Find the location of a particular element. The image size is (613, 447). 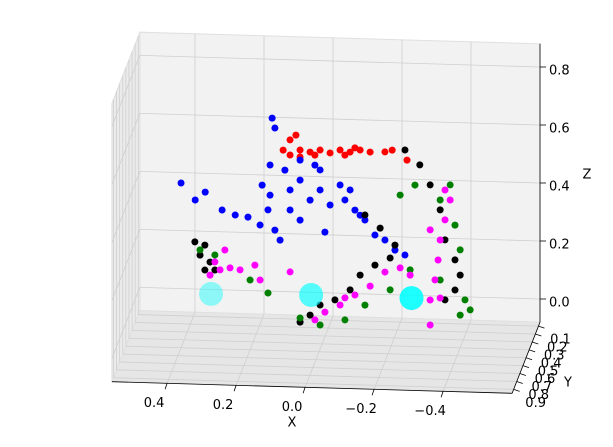

x-tick-label: 0.0 is located at coordinates (292, 407).